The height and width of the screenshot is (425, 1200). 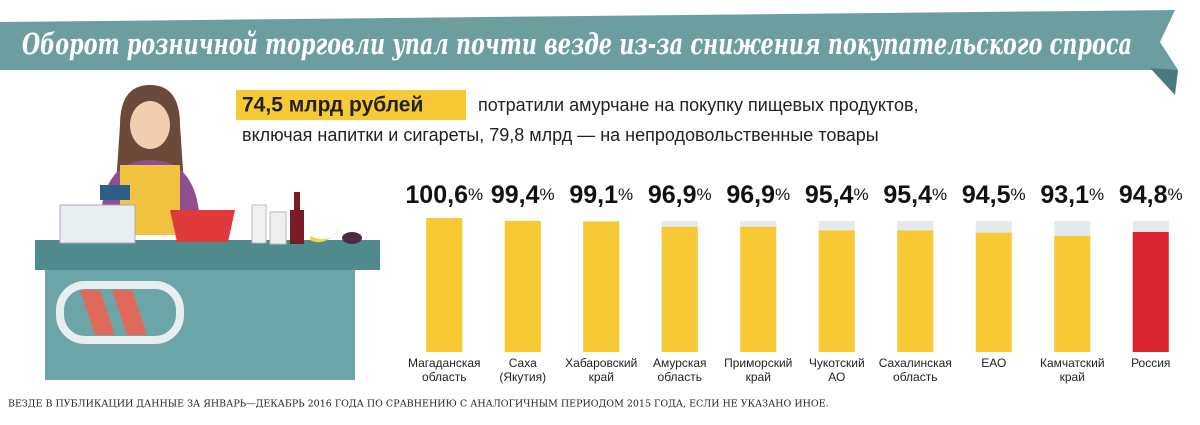 What do you see at coordinates (993, 363) in the screenshot?
I see `x-tick-label: ЕАО` at bounding box center [993, 363].